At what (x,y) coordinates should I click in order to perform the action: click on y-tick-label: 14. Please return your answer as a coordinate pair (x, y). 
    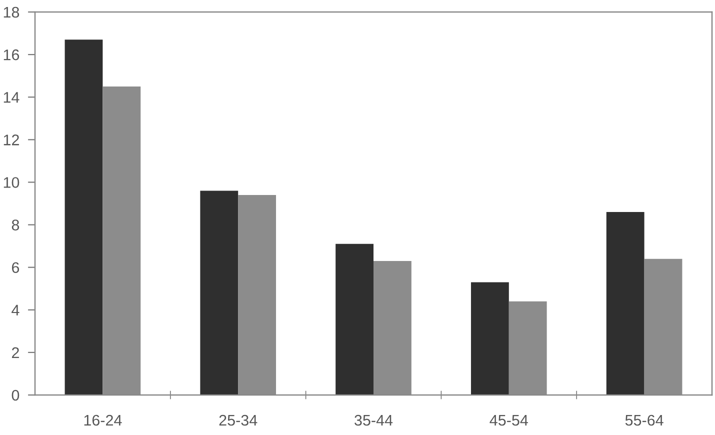
    Looking at the image, I should click on (12, 97).